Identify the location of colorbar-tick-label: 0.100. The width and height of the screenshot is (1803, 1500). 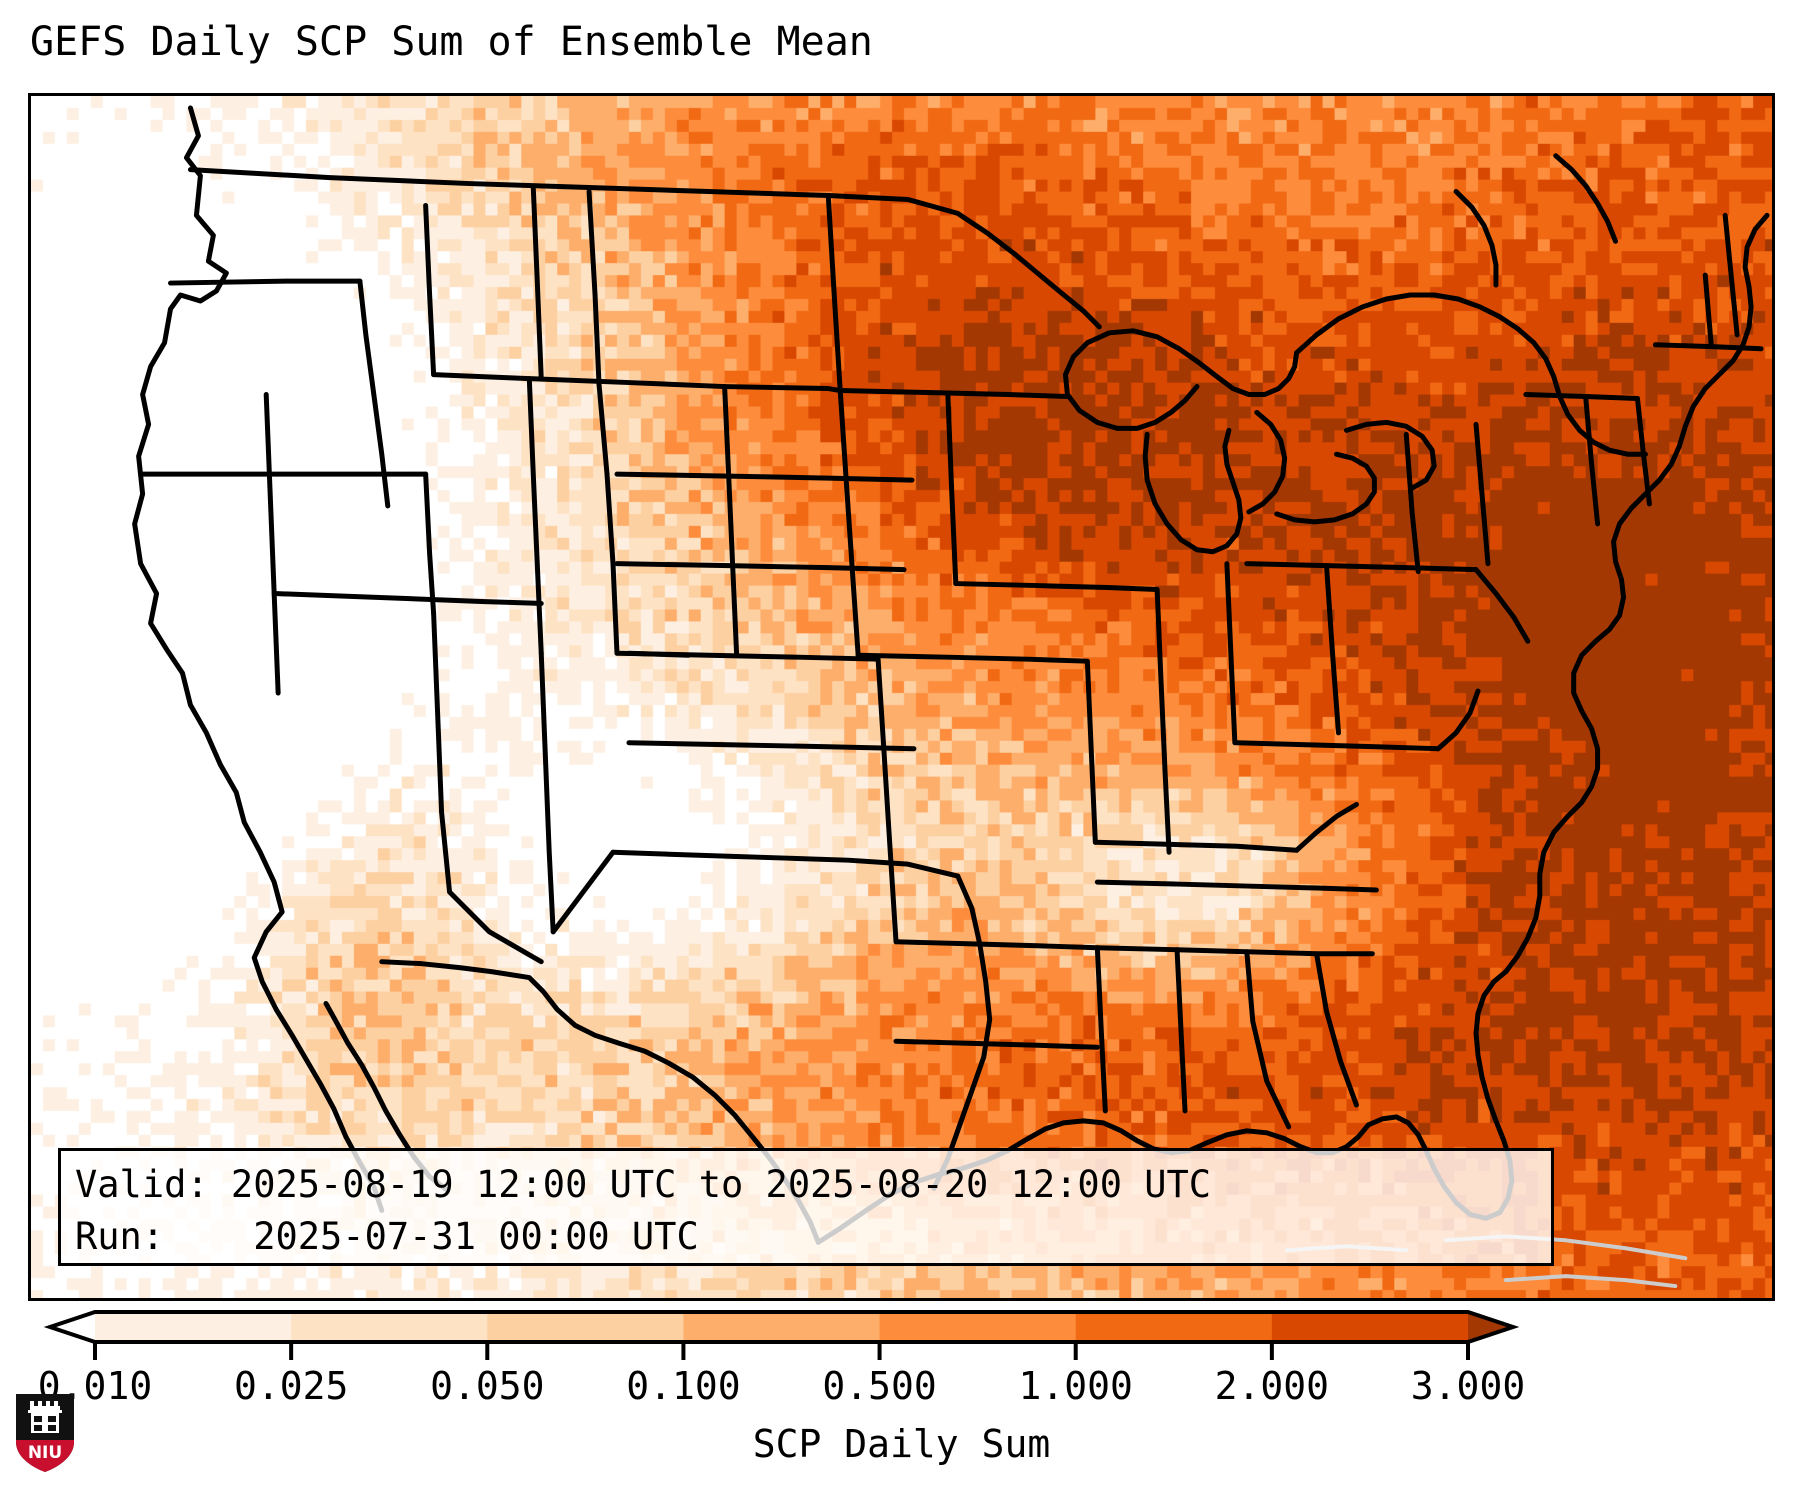
(683, 1386).